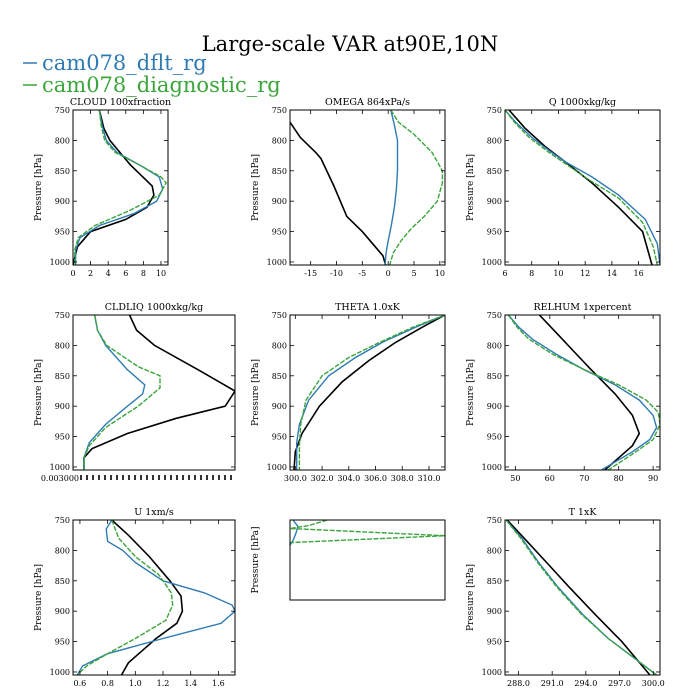  I want to click on panel-4-dense-tick-band, so click(156, 477).